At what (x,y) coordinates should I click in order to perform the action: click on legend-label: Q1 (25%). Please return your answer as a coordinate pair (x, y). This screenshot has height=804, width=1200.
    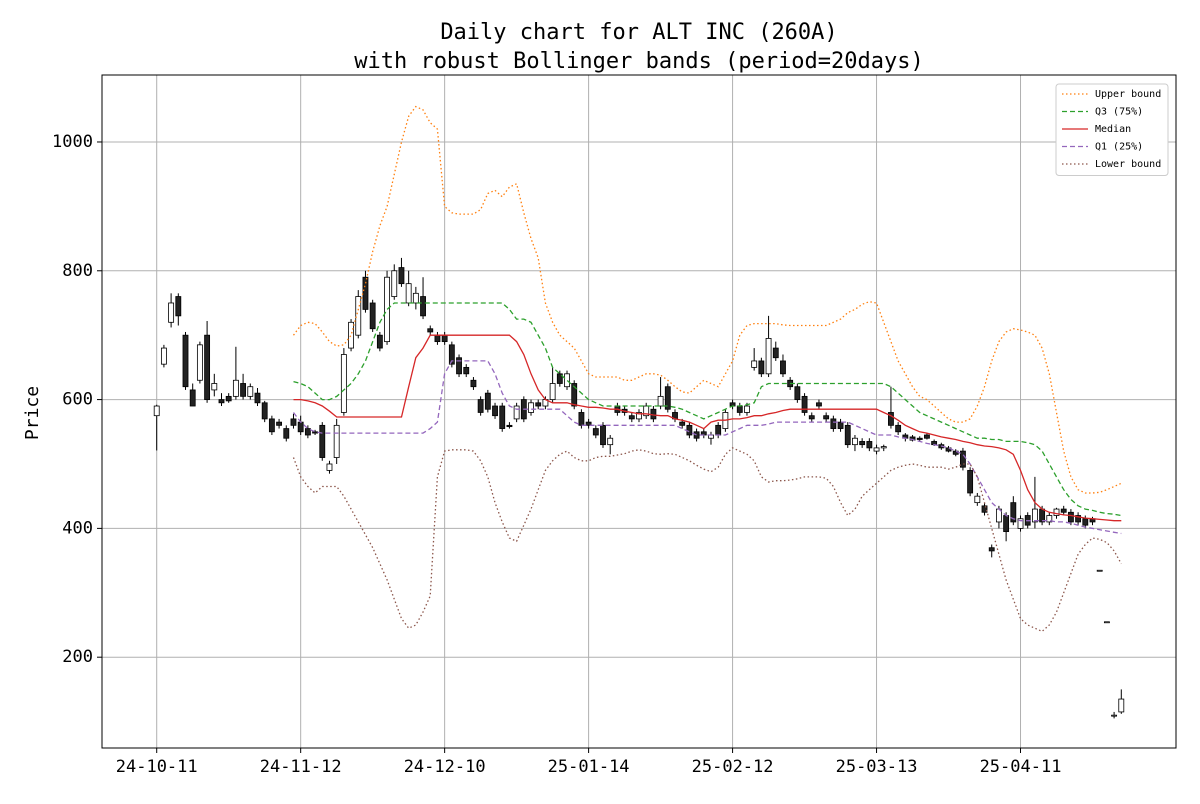
    Looking at the image, I should click on (1119, 147).